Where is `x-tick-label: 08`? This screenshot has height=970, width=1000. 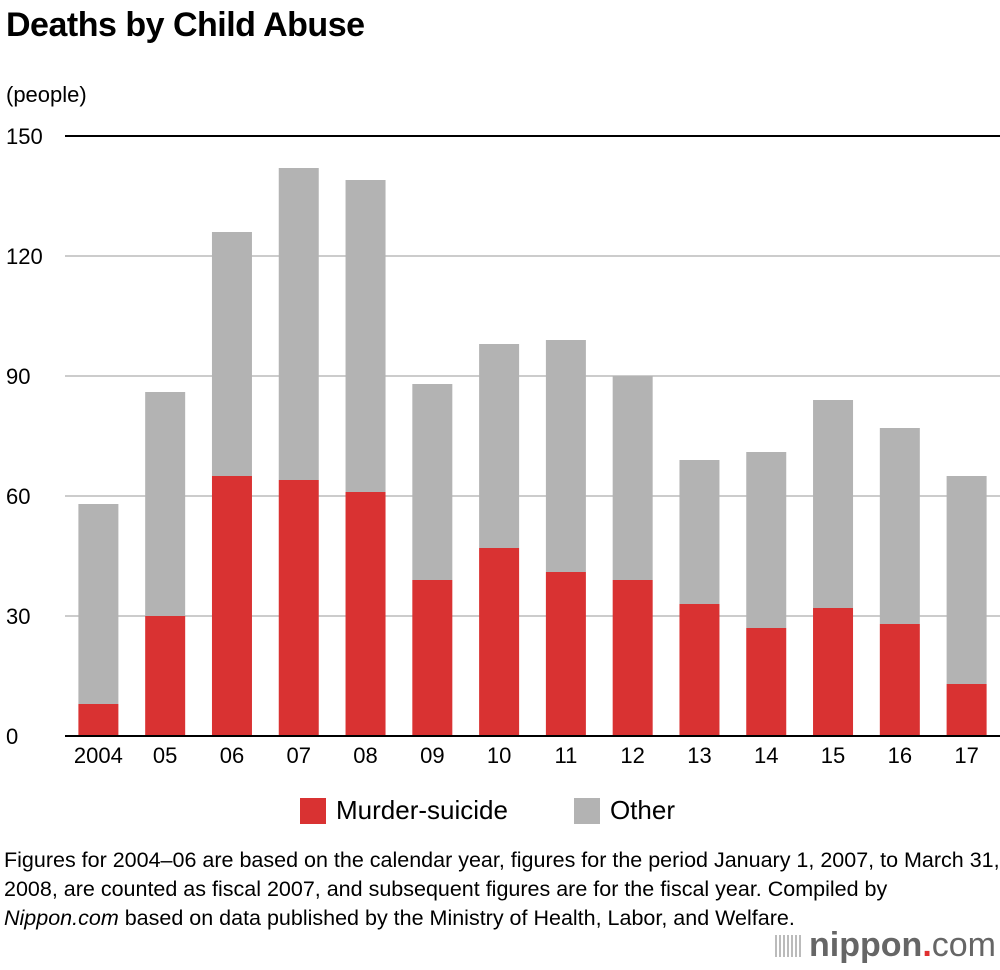
x-tick-label: 08 is located at coordinates (365, 755).